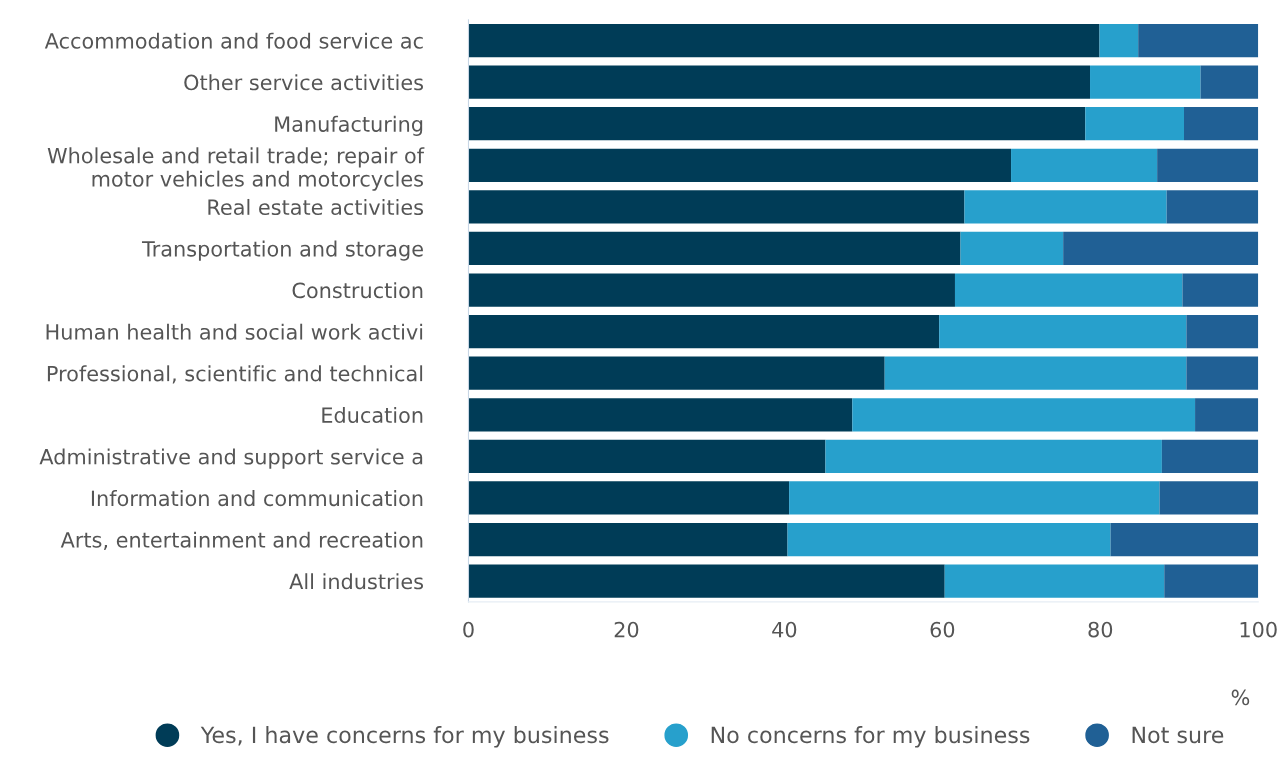  I want to click on y-tick-label: Transportation and storage, so click(282, 250).